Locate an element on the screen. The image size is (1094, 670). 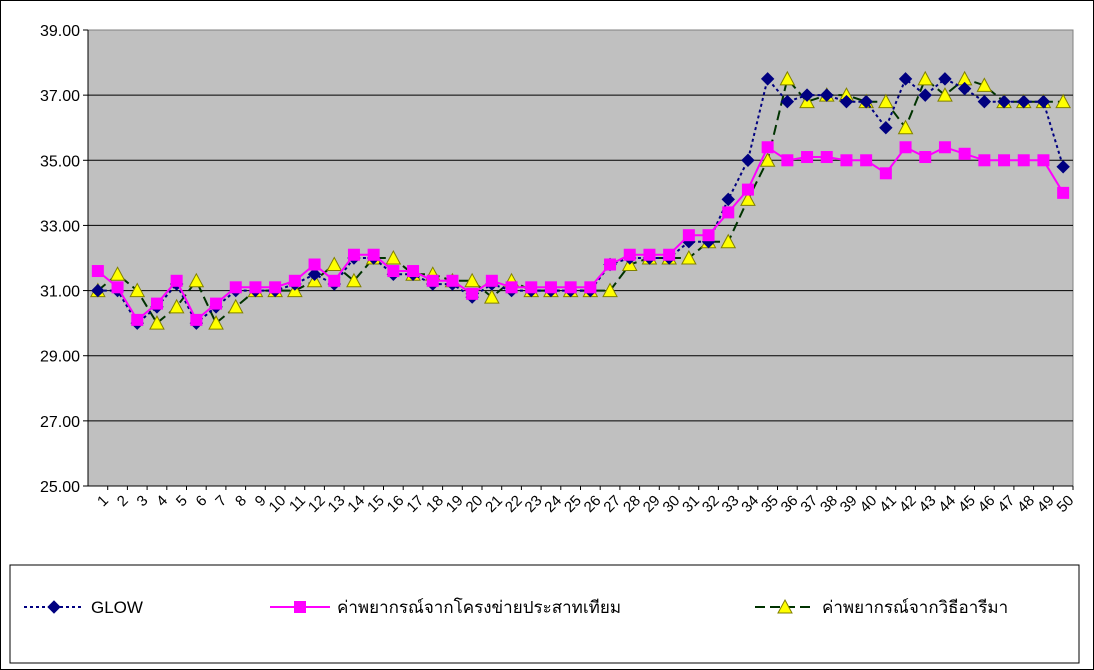
legend-entry-3: ค่าพยากรณ์จากวิธีอารีมา is located at coordinates (881, 607).